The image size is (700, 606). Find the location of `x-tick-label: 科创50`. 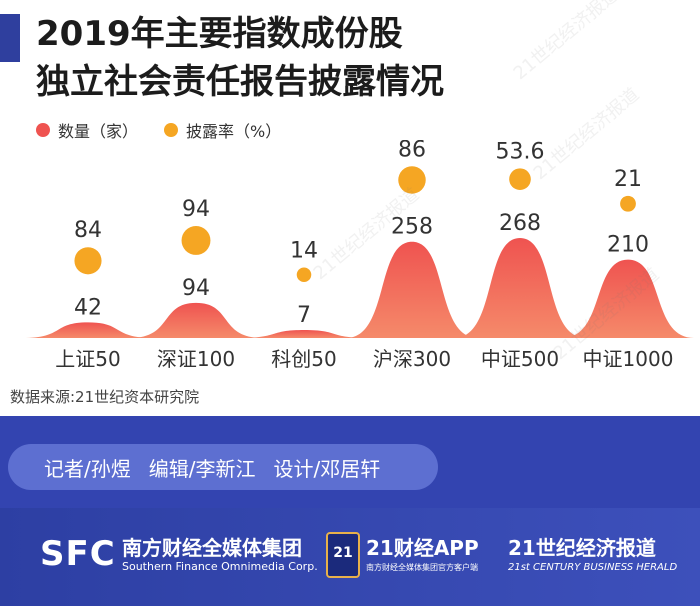

x-tick-label: 科创50 is located at coordinates (303, 359).